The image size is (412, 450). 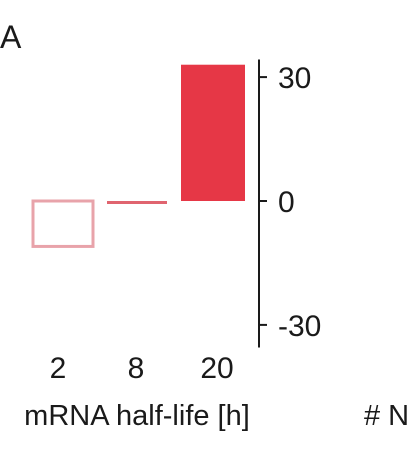 I want to click on y-tick-label: 30, so click(x=294, y=78).